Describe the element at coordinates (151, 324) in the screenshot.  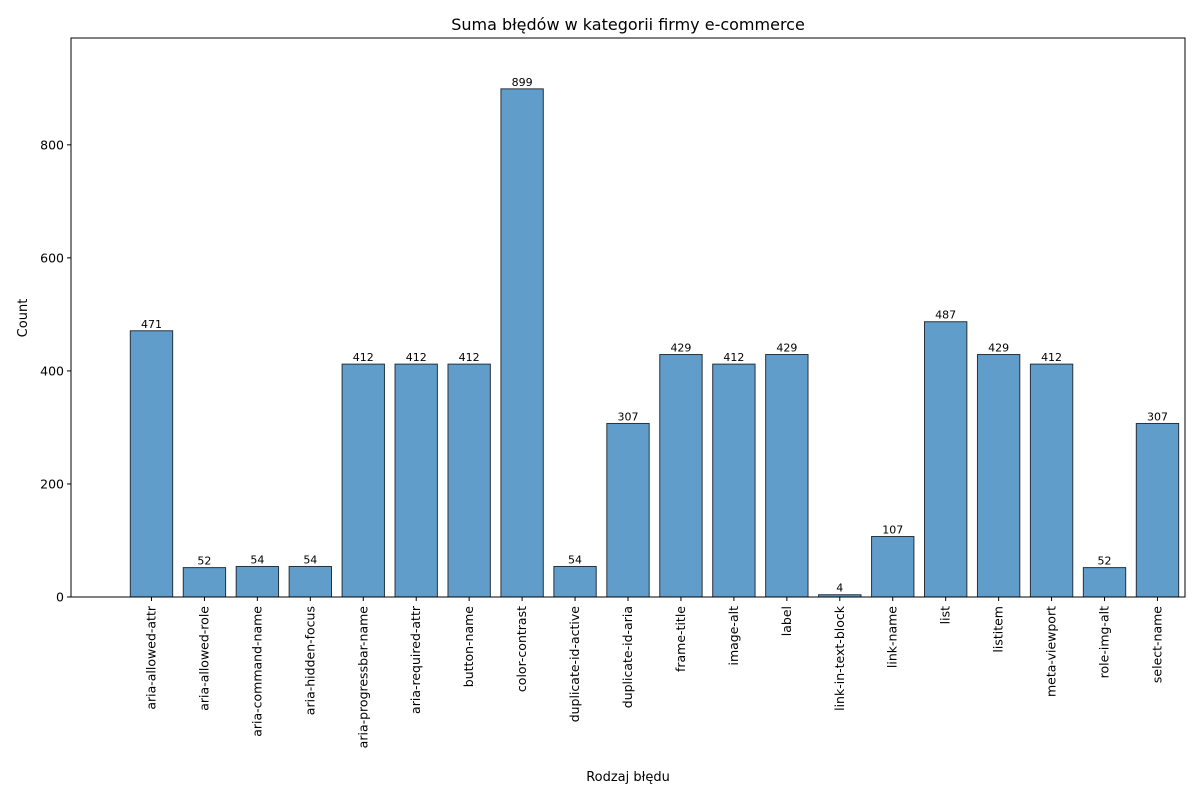
I see `data-label-aria-allowed-attr: 471` at that location.